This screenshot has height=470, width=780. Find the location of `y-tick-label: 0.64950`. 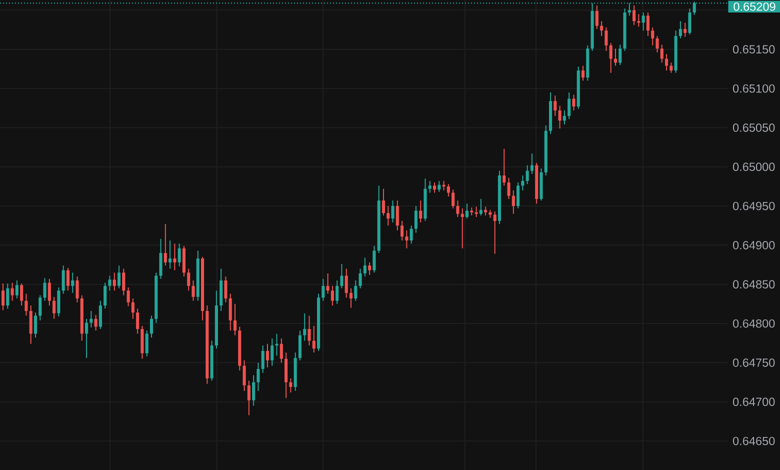

y-tick-label: 0.64950 is located at coordinates (753, 206).